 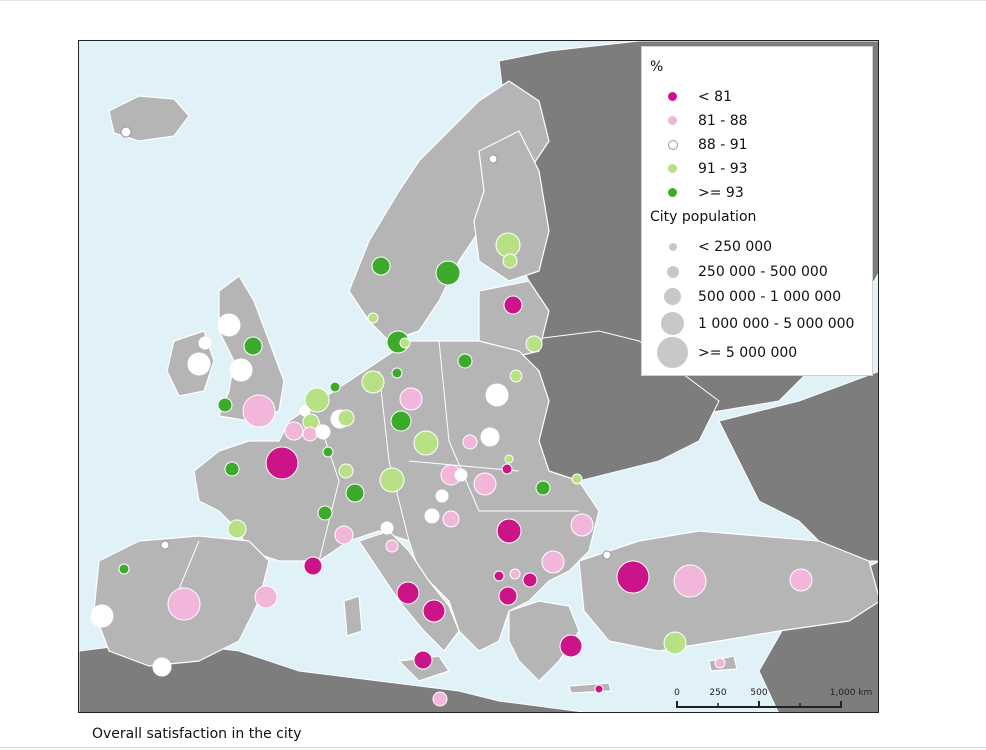 I want to click on scale-label-1000: 1,000 km, so click(x=851, y=693).